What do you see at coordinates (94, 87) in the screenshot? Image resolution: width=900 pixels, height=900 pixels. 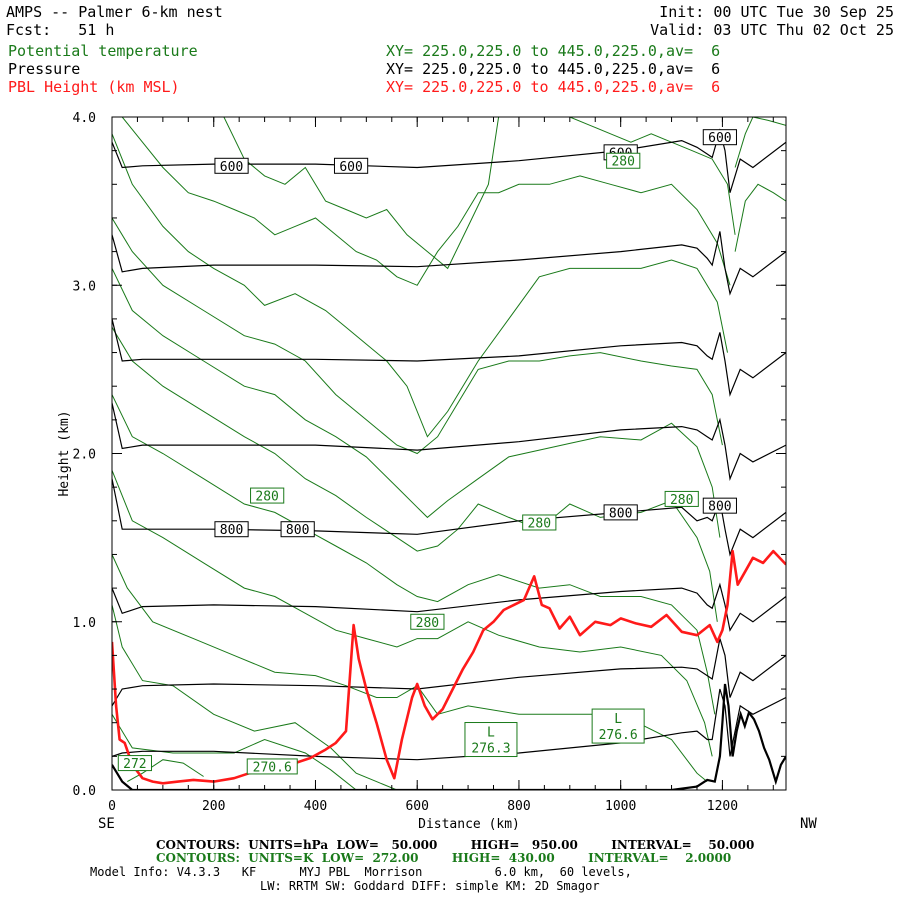 I see `field-label-pbl: PBL Height (km MSL)` at bounding box center [94, 87].